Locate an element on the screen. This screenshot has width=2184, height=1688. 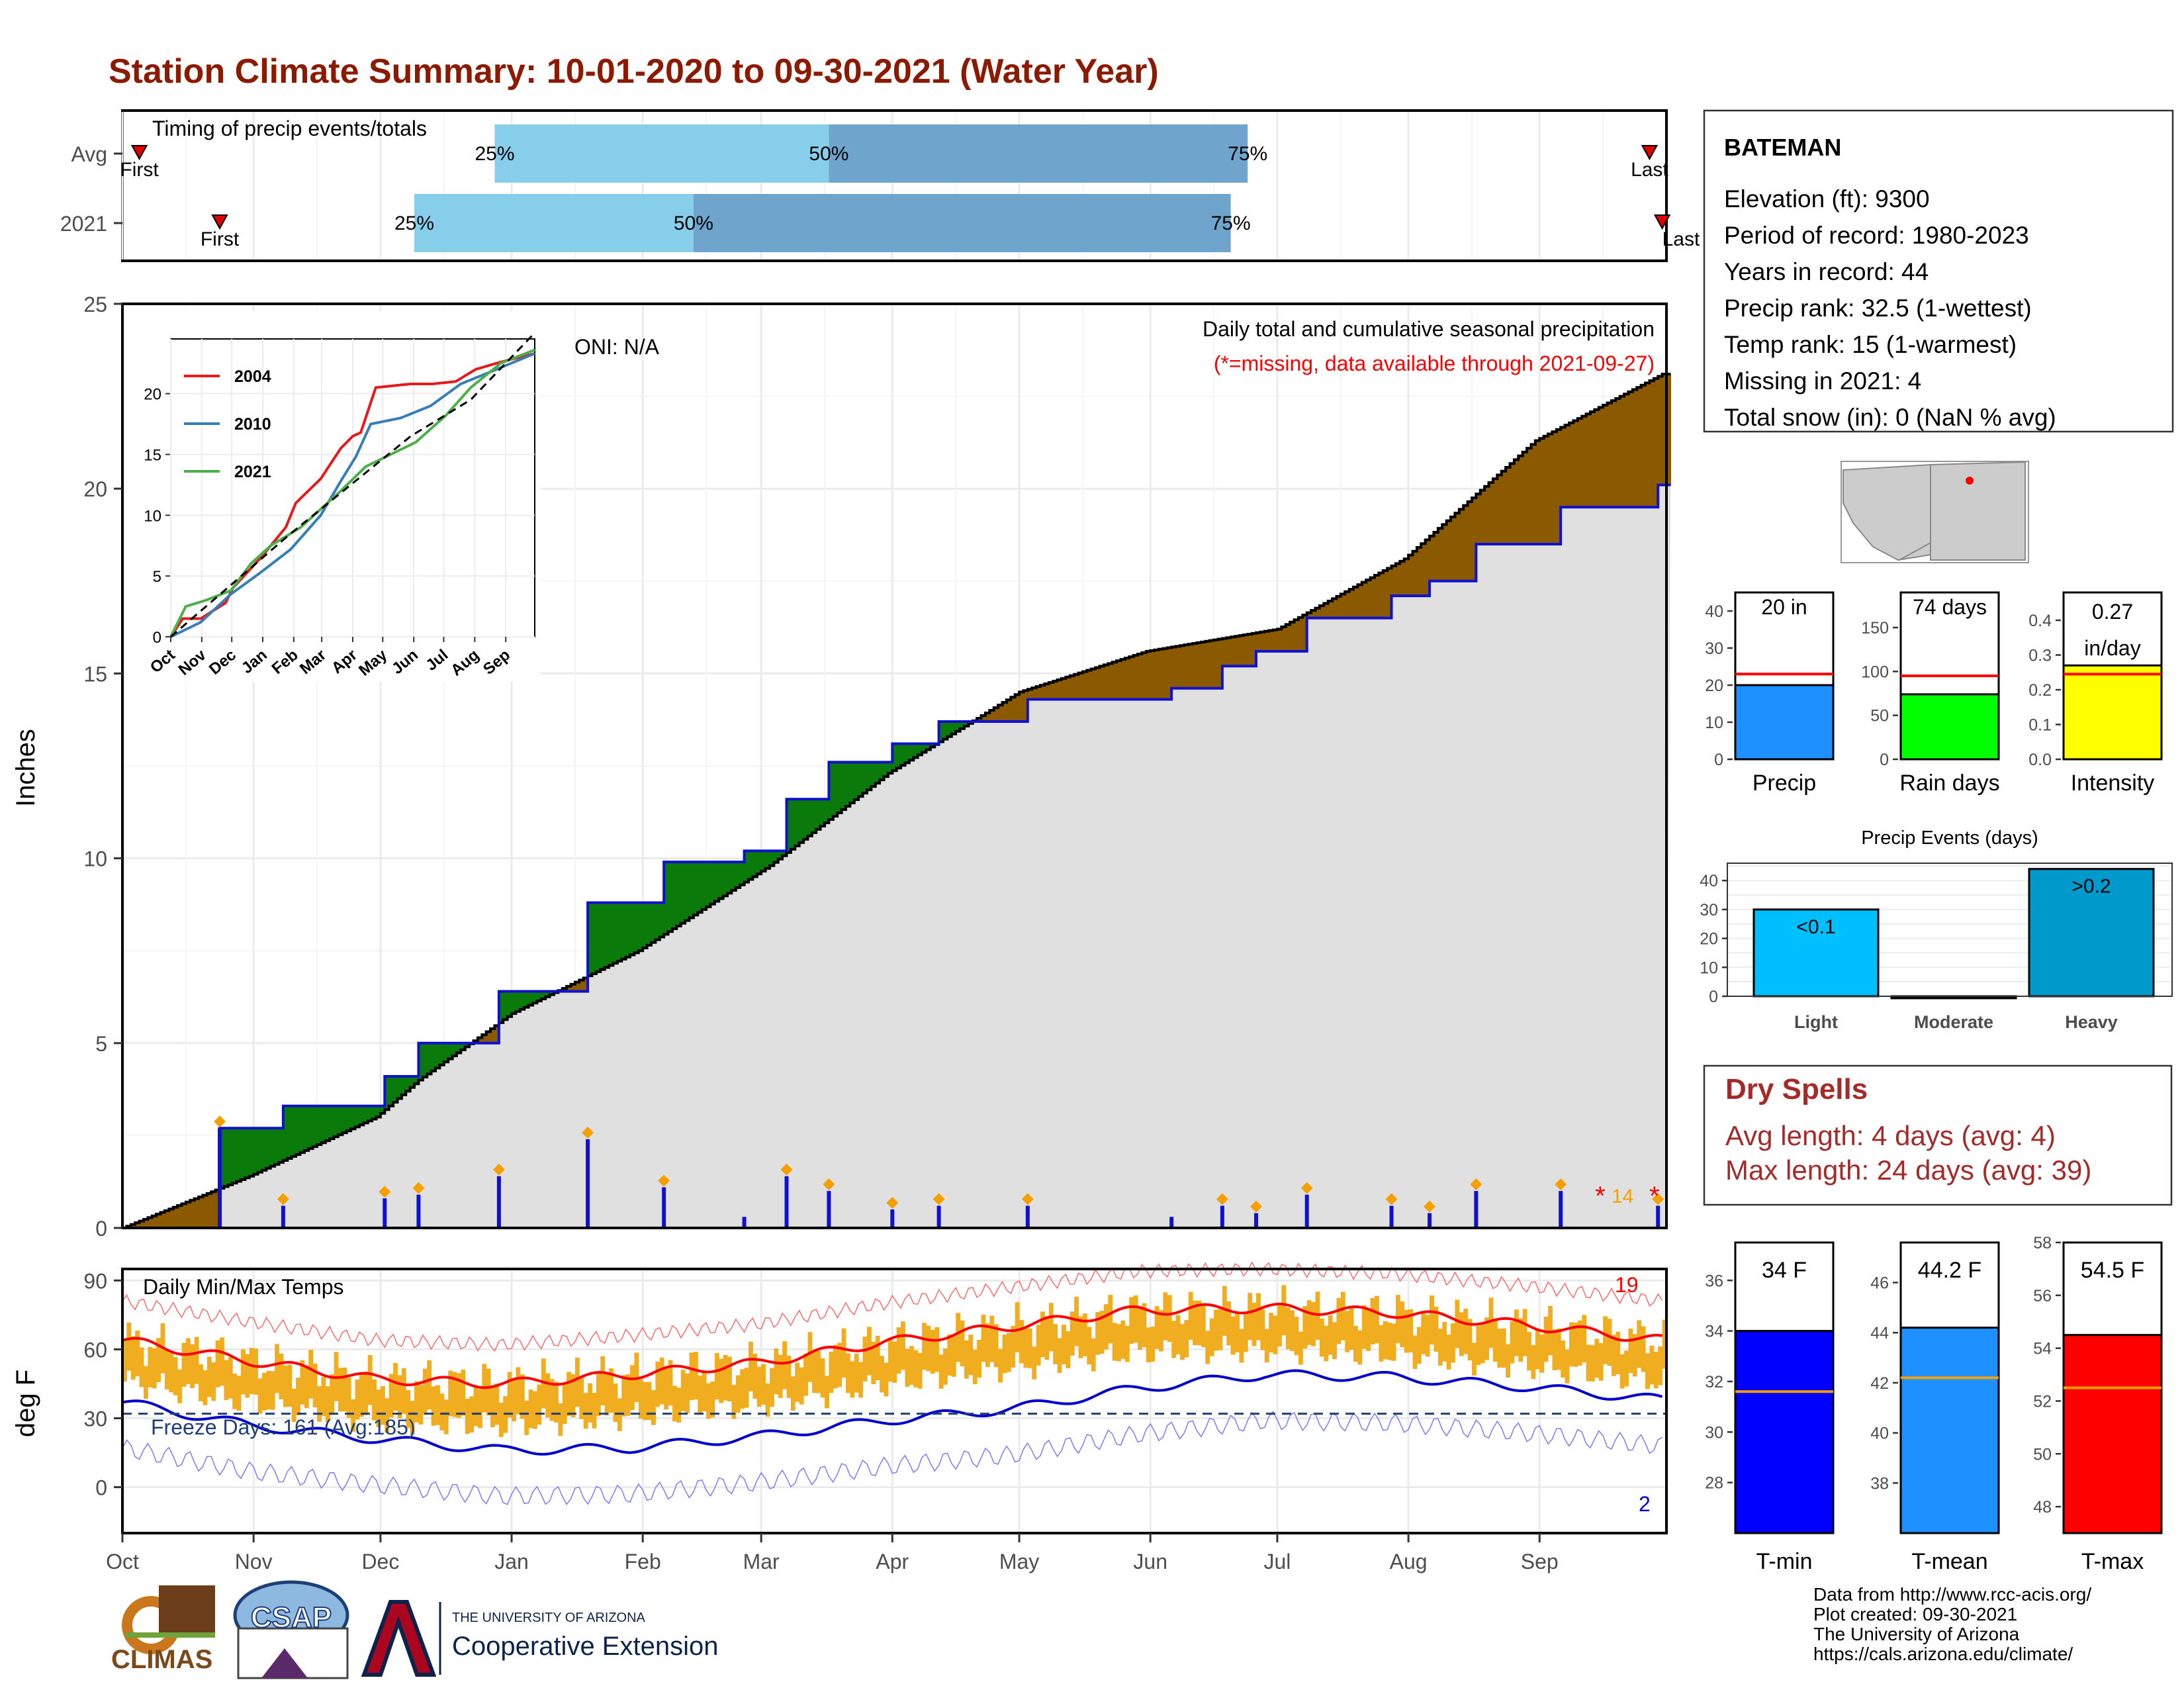
timing-percentile-label: 25% is located at coordinates (494, 154).